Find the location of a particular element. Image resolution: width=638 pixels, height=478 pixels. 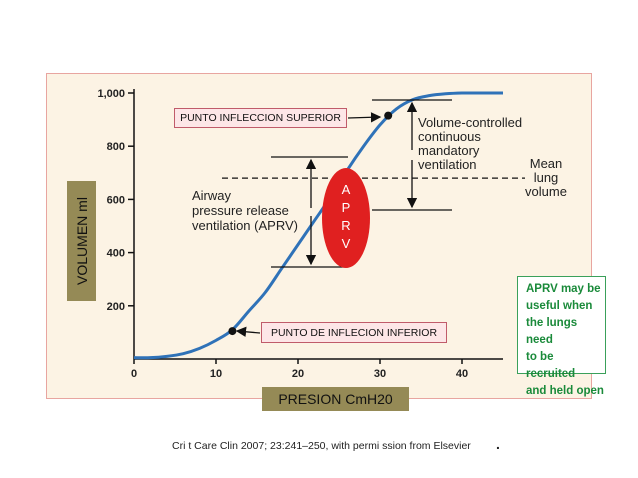

aprv-letter: P is located at coordinates (346, 207).